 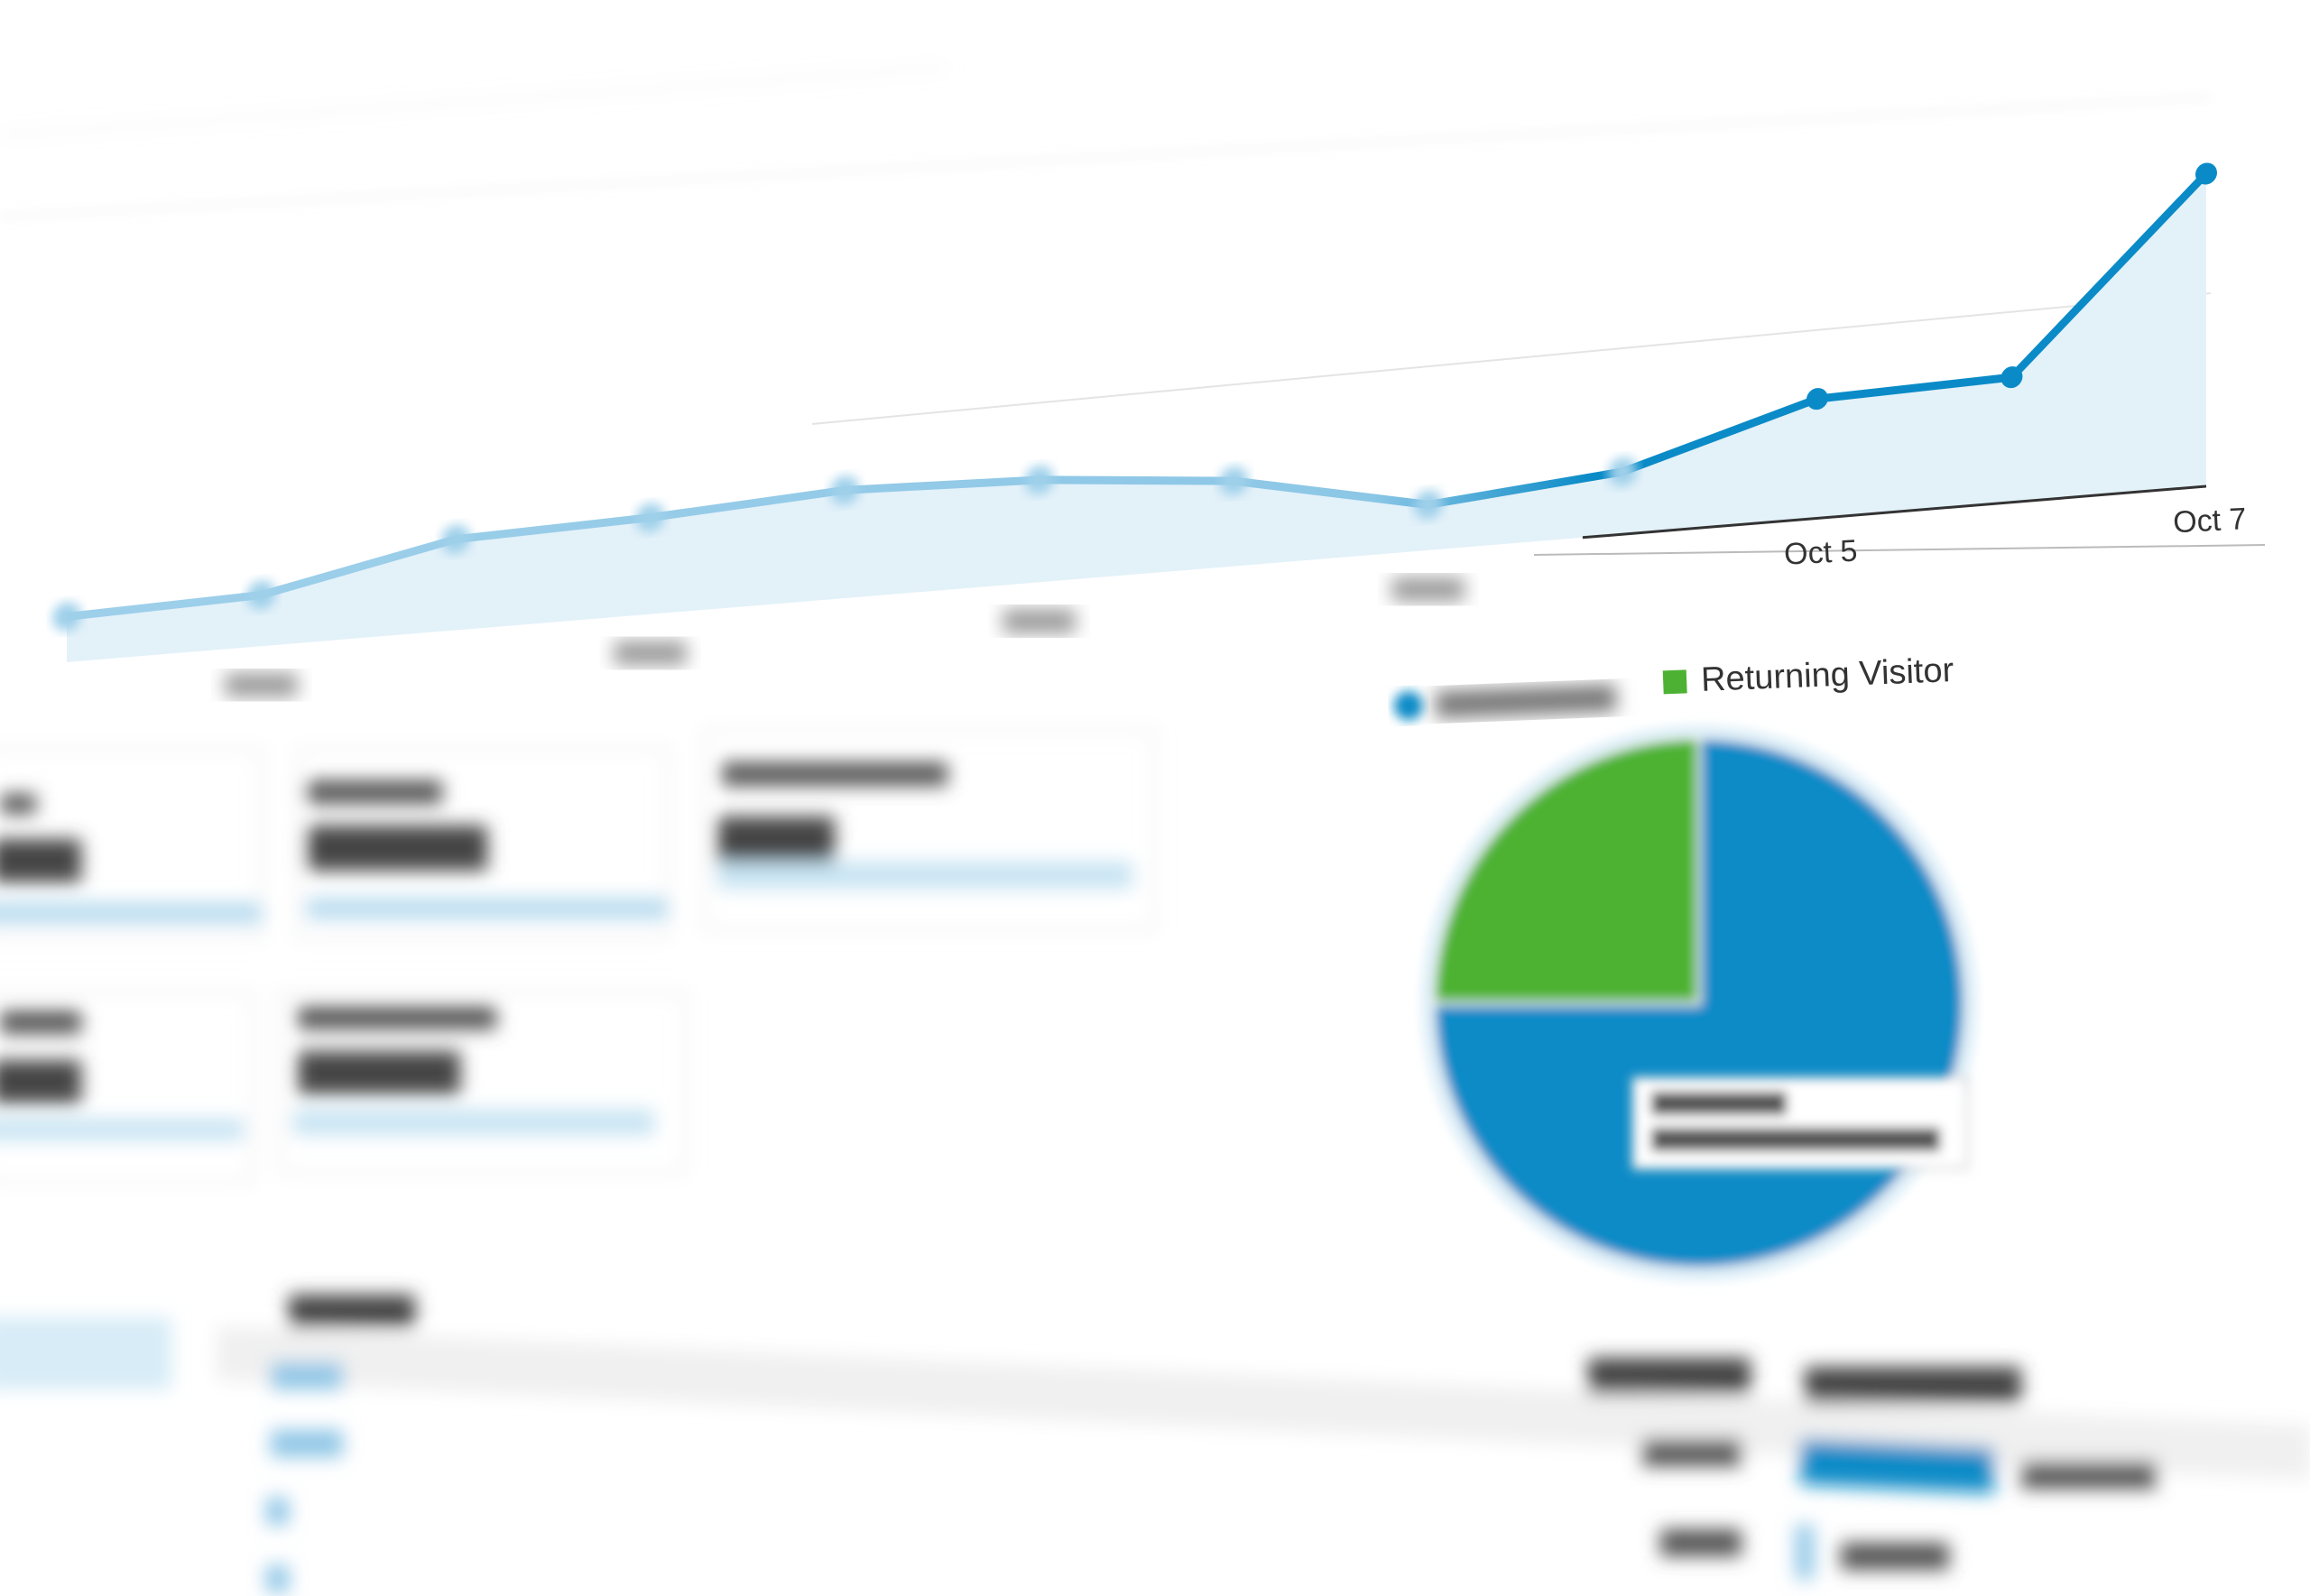 I want to click on blurred-legend-text, so click(x=1526, y=701).